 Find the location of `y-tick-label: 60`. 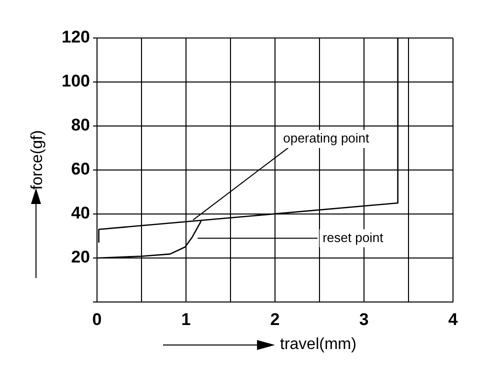

y-tick-label: 60 is located at coordinates (80, 169).